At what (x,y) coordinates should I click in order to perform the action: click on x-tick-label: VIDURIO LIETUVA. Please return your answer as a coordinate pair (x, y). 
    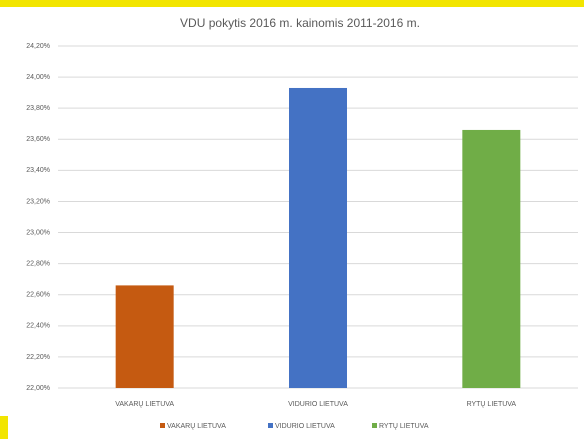
    Looking at the image, I should click on (318, 404).